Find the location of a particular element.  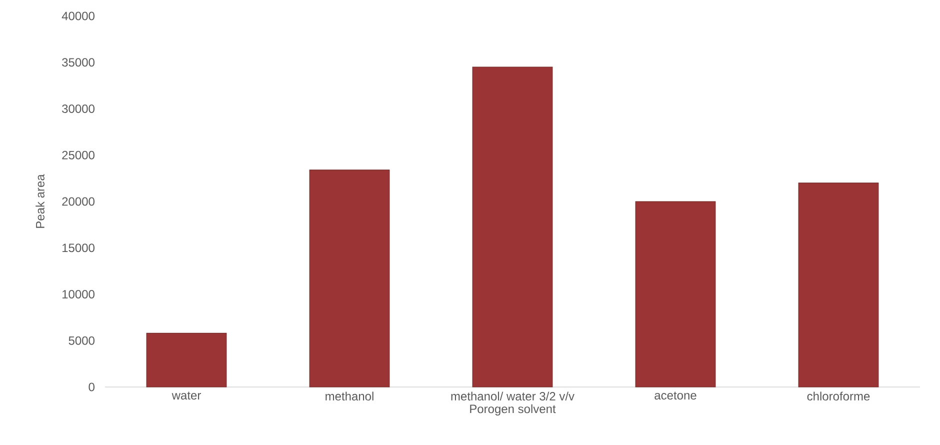

y-tick-label: 10000 is located at coordinates (78, 294).